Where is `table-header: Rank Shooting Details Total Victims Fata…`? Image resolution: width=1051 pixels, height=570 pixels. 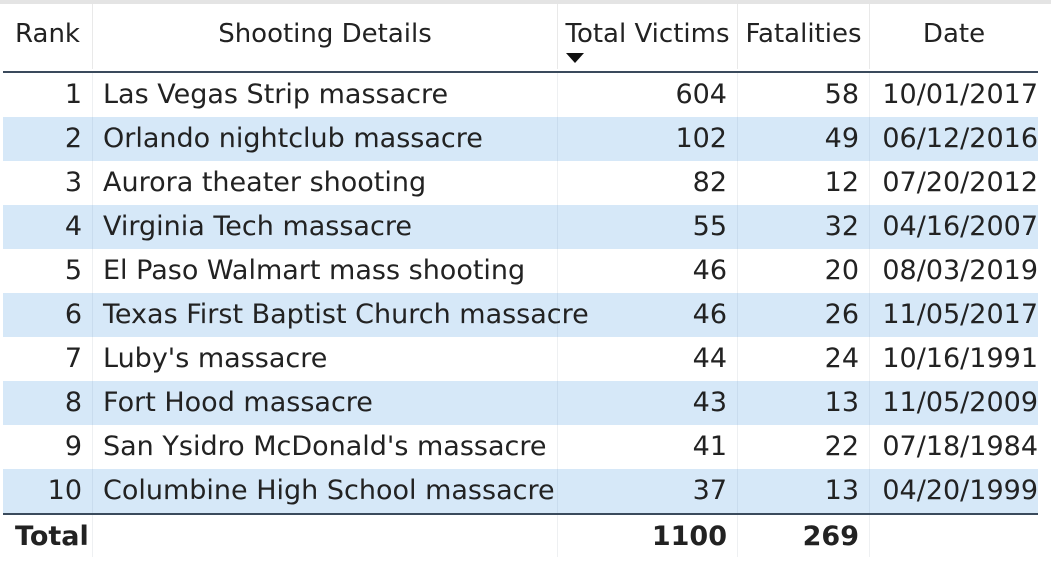
table-header: Rank Shooting Details Total Victims Fata… is located at coordinates (520, 38).